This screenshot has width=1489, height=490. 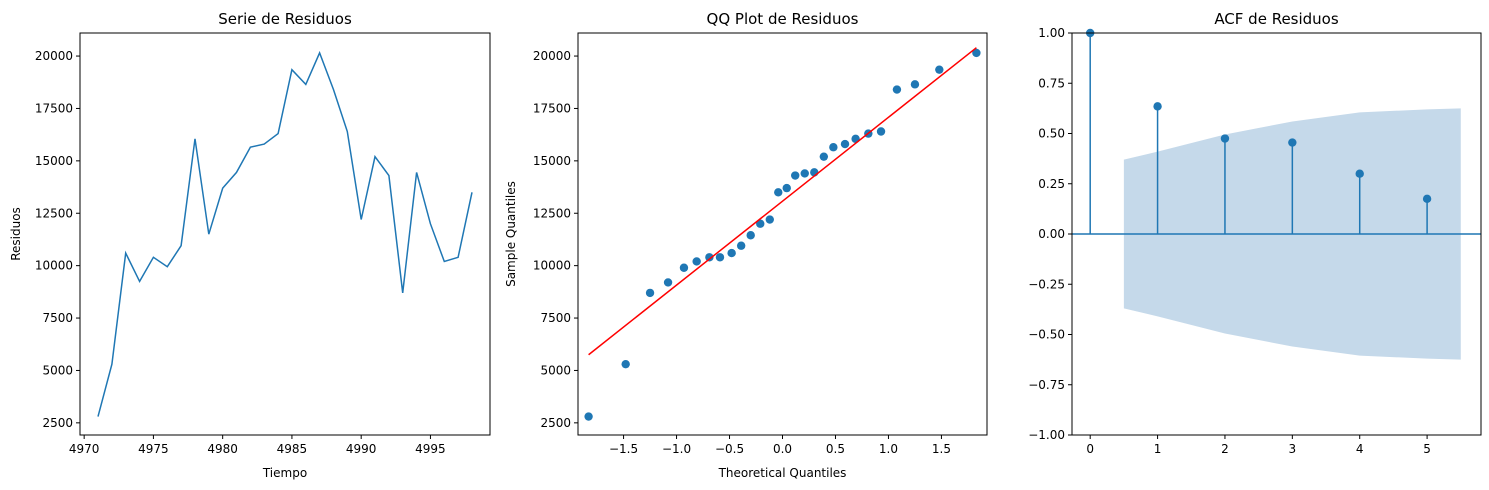 I want to click on x-tick-label: 3, so click(x=1293, y=449).